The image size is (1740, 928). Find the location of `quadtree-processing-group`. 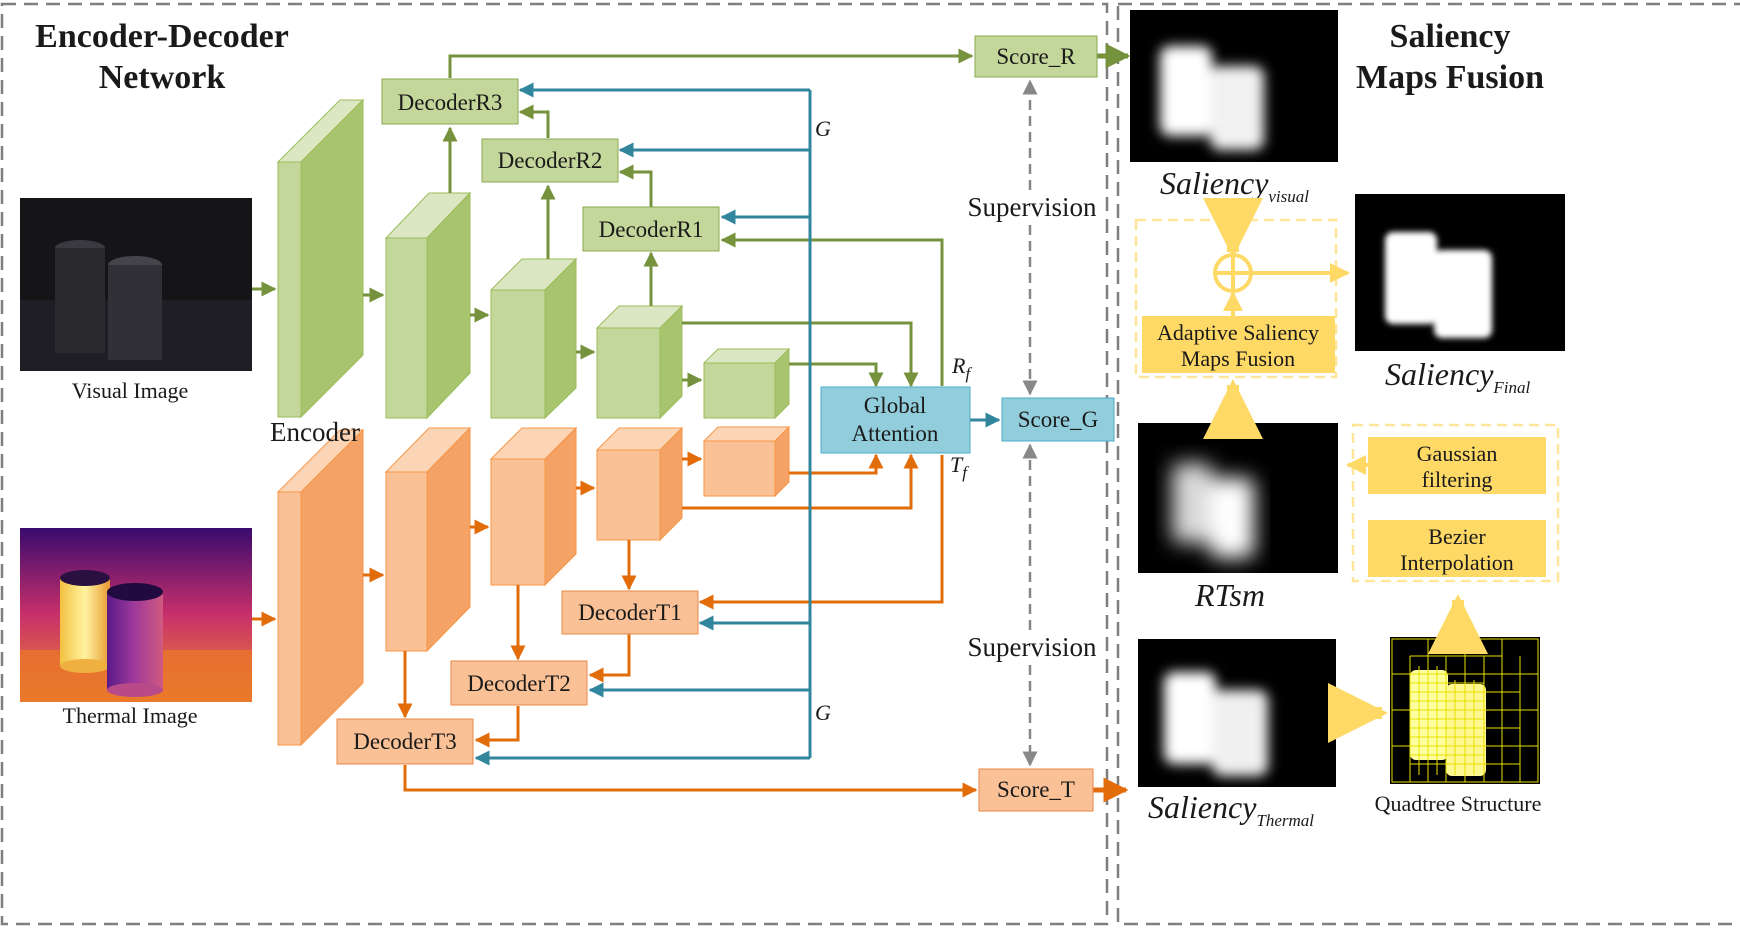

quadtree-processing-group is located at coordinates (1455, 503).